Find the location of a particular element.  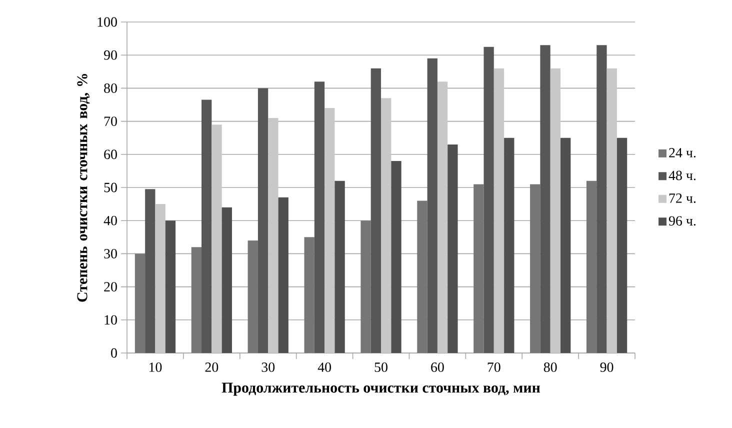

y-tick-label: 0 is located at coordinates (114, 353).